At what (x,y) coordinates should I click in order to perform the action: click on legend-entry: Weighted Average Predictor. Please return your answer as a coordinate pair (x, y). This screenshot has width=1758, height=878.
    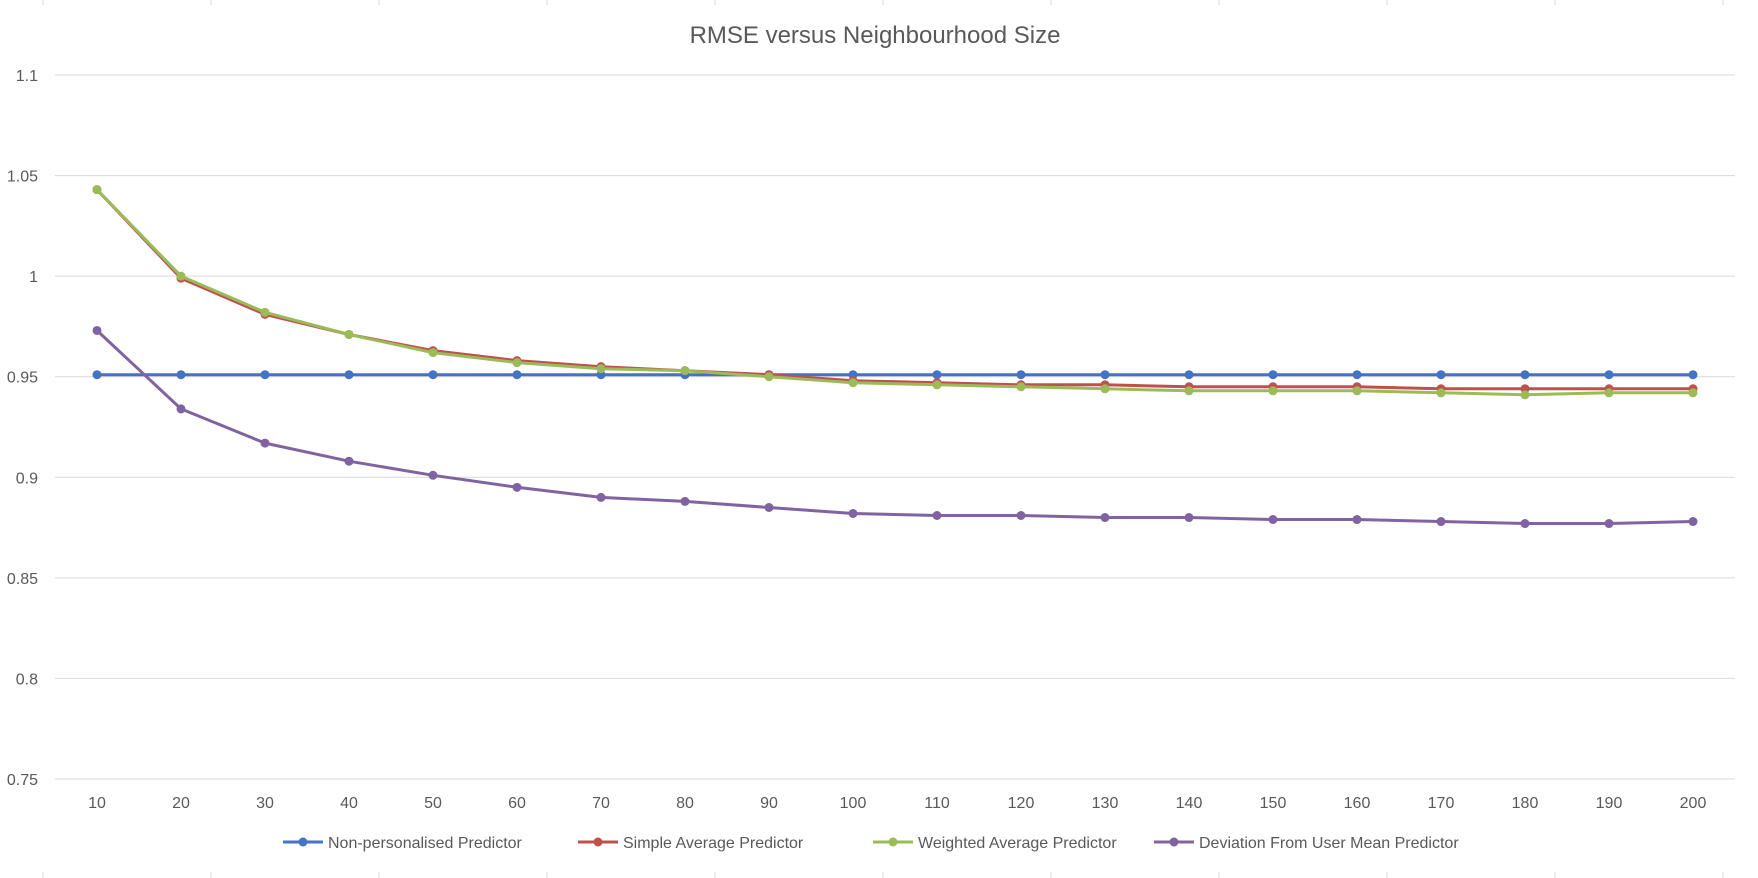
    Looking at the image, I should click on (995, 843).